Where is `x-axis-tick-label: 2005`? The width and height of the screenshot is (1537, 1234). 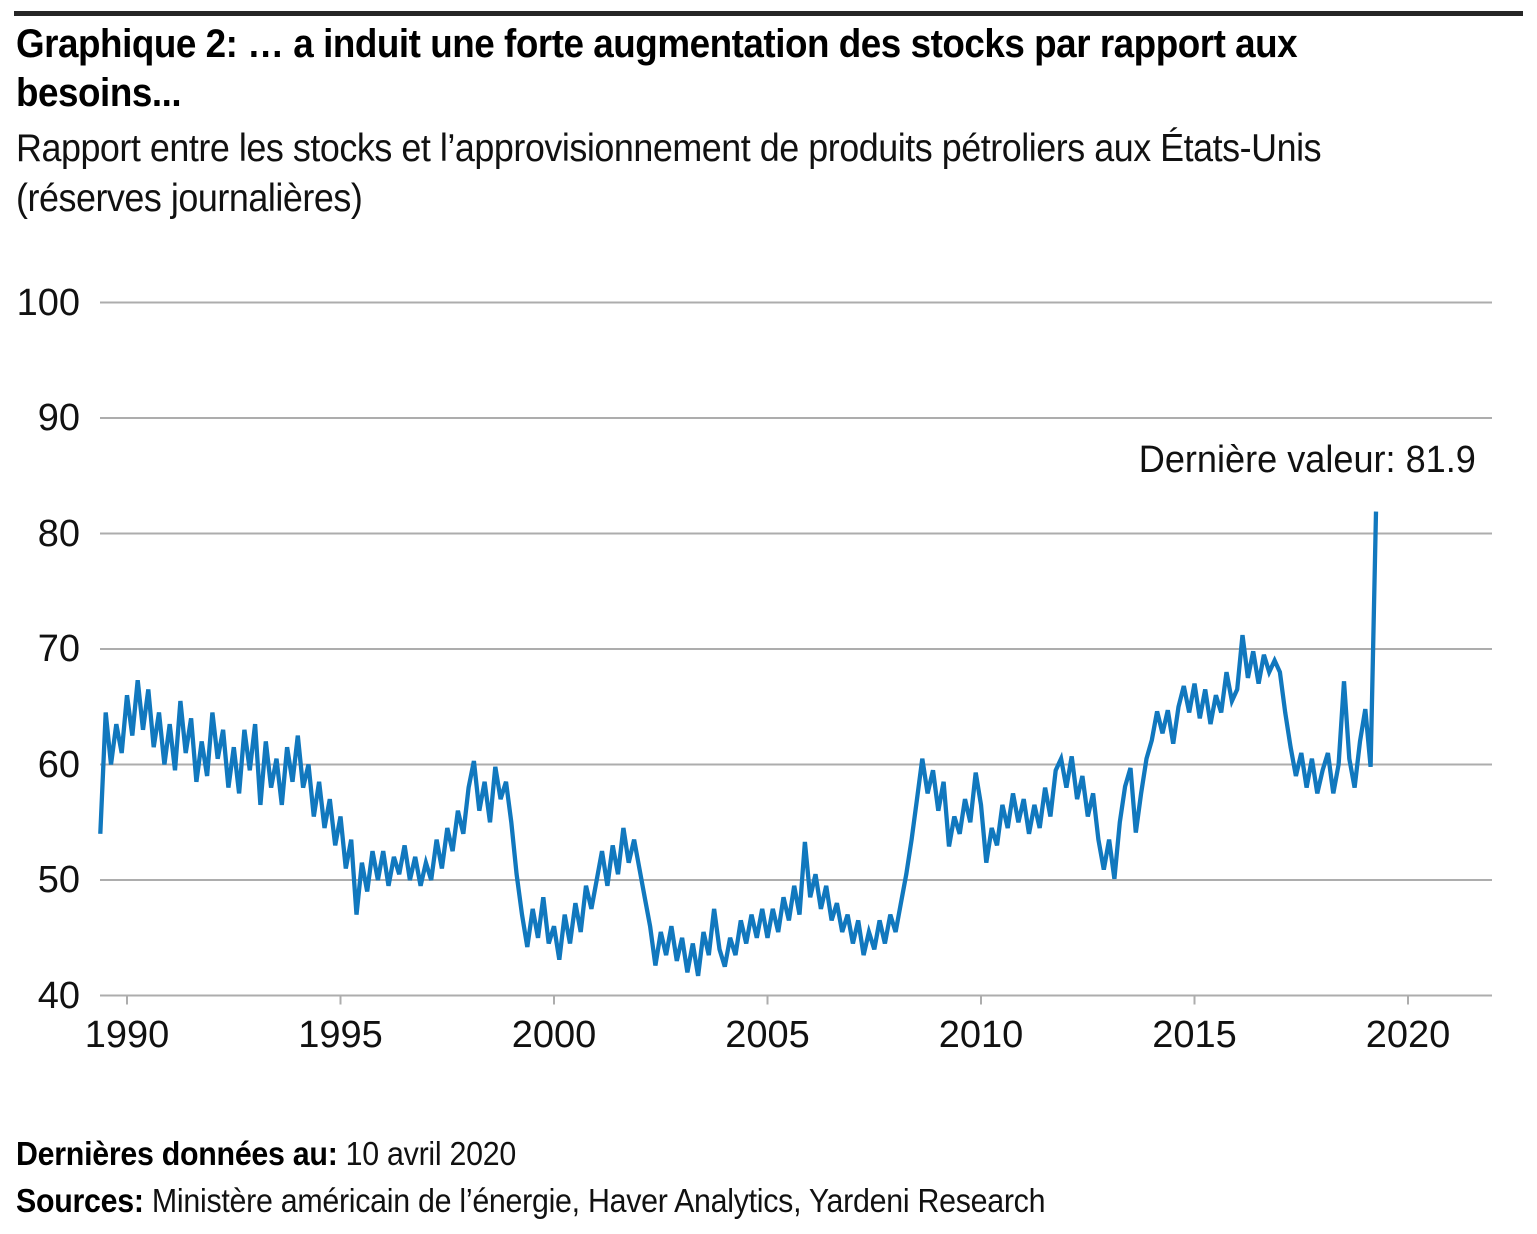
x-axis-tick-label: 2005 is located at coordinates (767, 1035).